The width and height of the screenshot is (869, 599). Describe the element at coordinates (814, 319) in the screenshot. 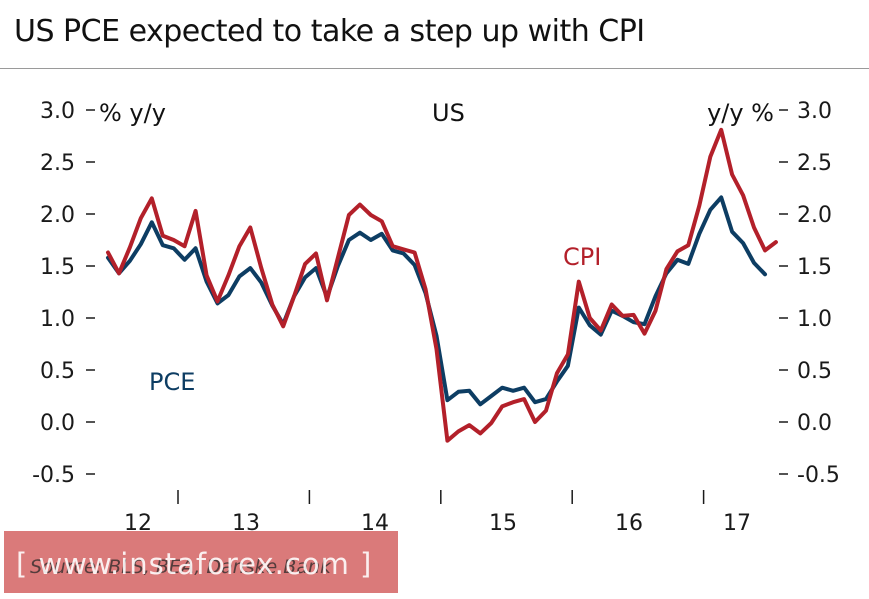

I see `y-tick-label-right: 1.0` at that location.